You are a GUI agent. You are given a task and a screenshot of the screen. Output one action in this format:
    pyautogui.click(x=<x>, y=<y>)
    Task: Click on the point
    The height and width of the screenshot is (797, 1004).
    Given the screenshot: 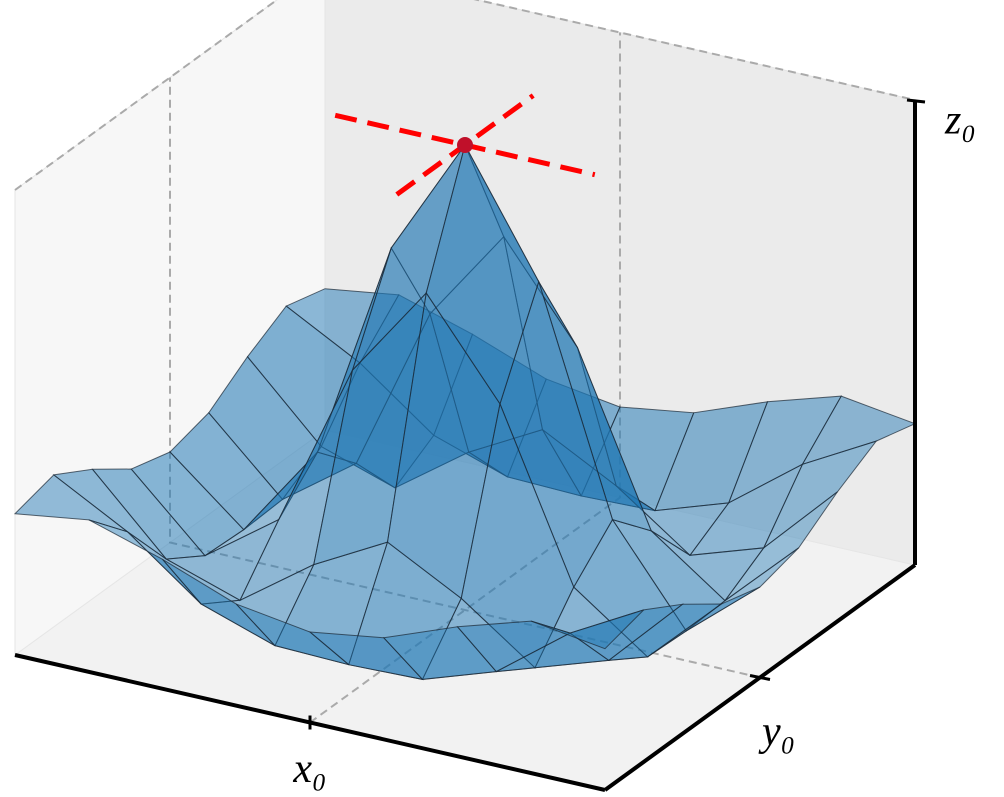 What is the action you would take?
    pyautogui.click(x=465, y=145)
    